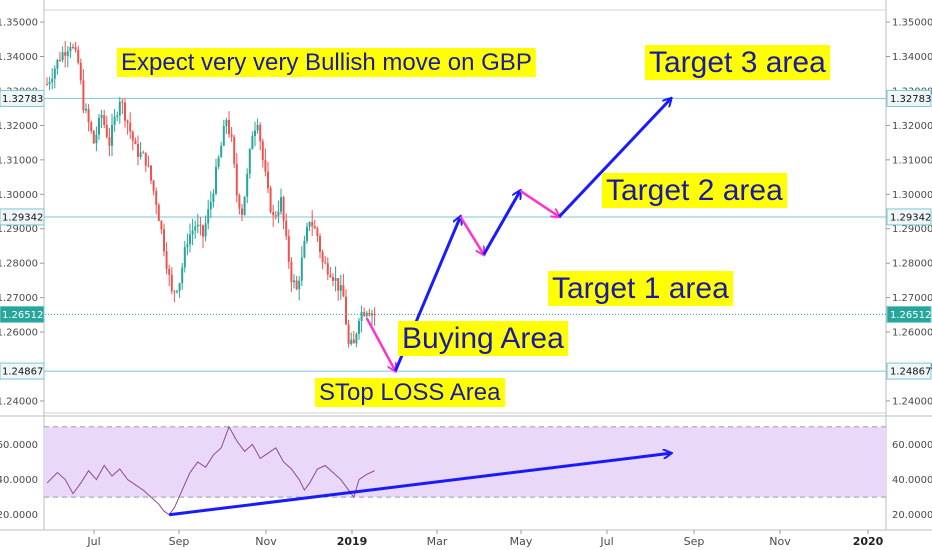 The image size is (932, 550). Describe the element at coordinates (19, 264) in the screenshot. I see `y-tick-label-left: 1.28000` at that location.